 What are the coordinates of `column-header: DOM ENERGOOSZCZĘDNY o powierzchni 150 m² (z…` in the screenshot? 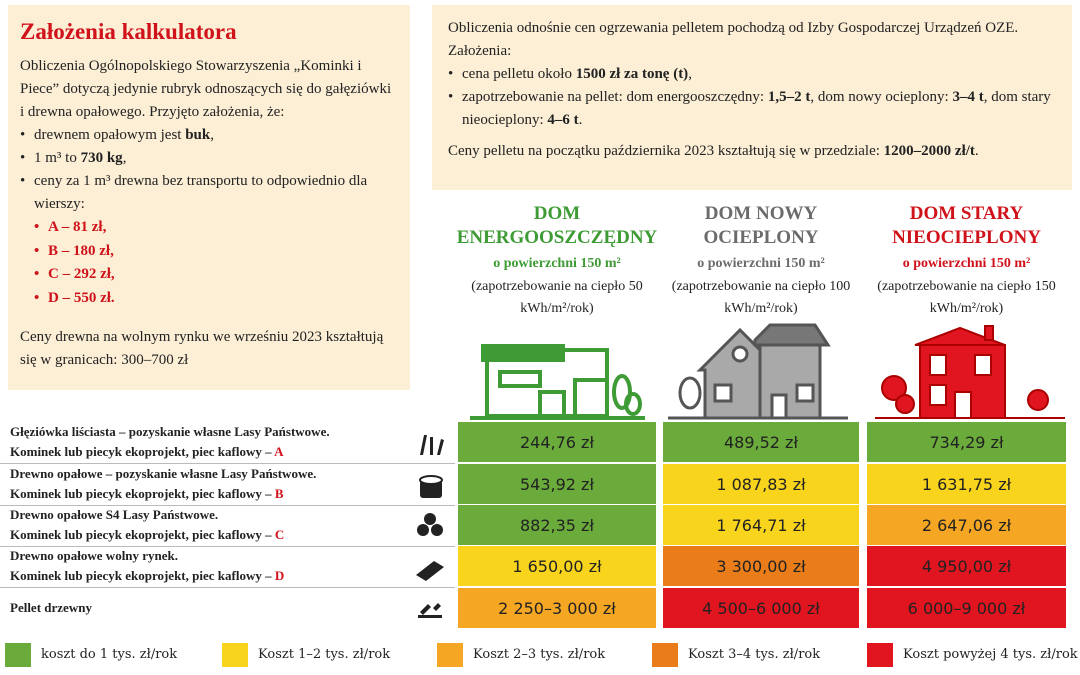 It's located at (557, 261).